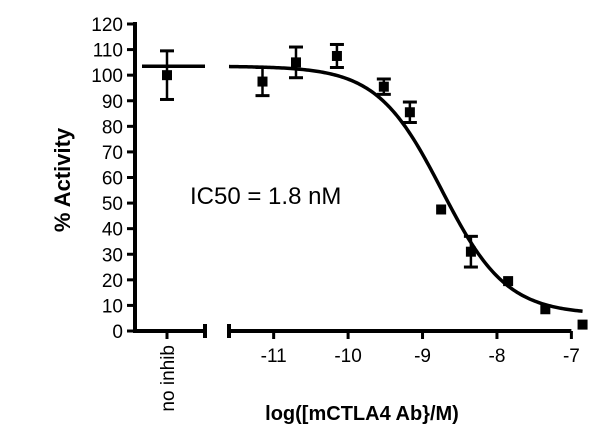  I want to click on control-point, so click(167, 75).